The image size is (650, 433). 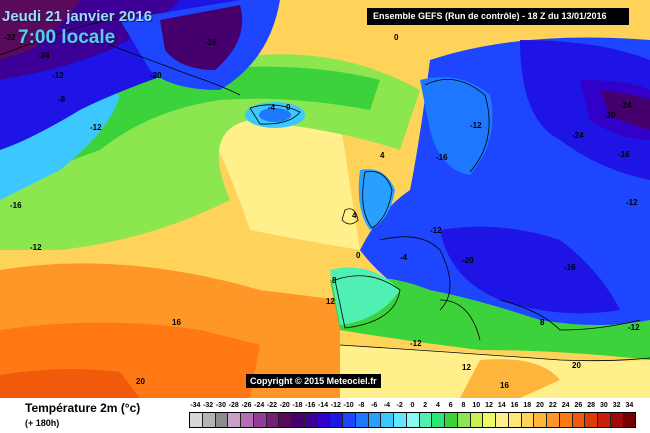 What do you see at coordinates (437, 405) in the screenshot?
I see `scale-tick-label: 4` at bounding box center [437, 405].